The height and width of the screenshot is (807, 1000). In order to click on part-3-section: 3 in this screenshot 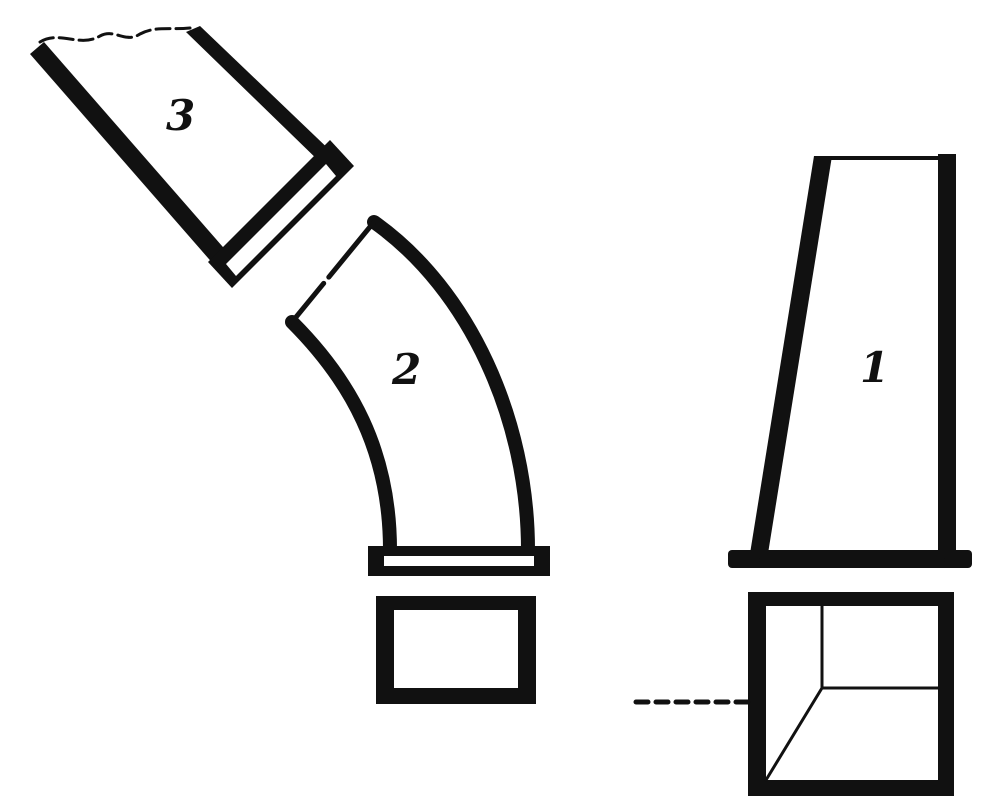, I will do `click(192, 157)`.